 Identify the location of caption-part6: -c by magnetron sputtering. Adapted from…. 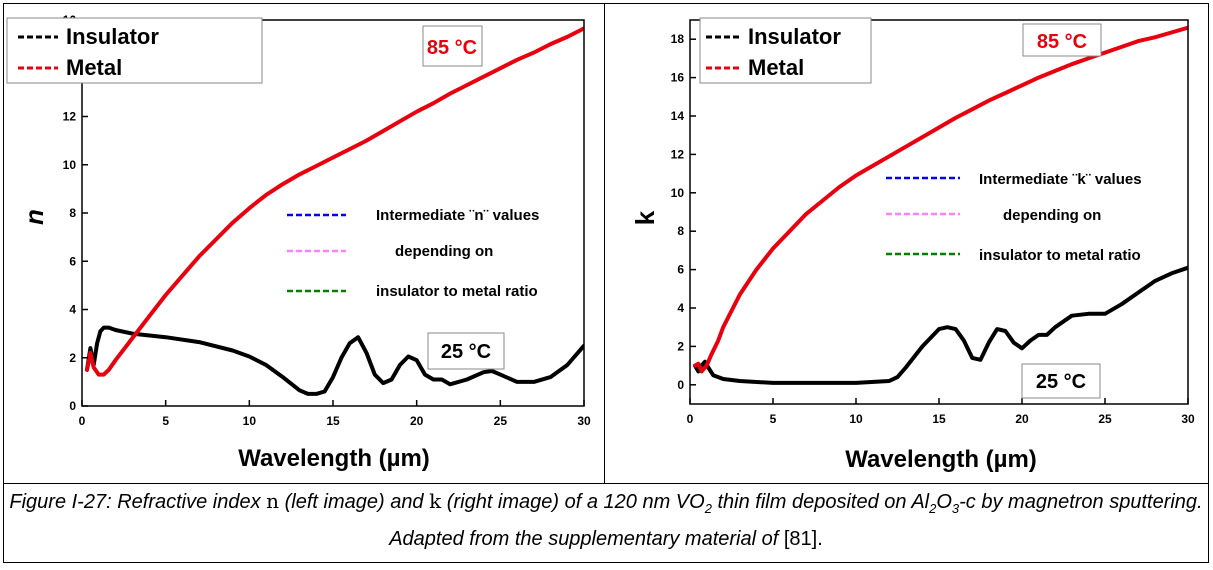
(796, 520).